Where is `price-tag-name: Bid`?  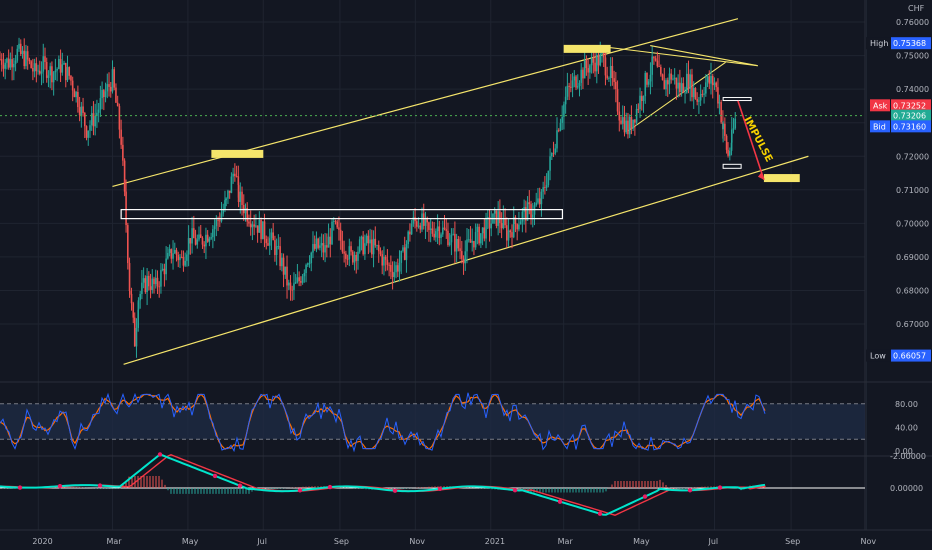 price-tag-name: Bid is located at coordinates (879, 126).